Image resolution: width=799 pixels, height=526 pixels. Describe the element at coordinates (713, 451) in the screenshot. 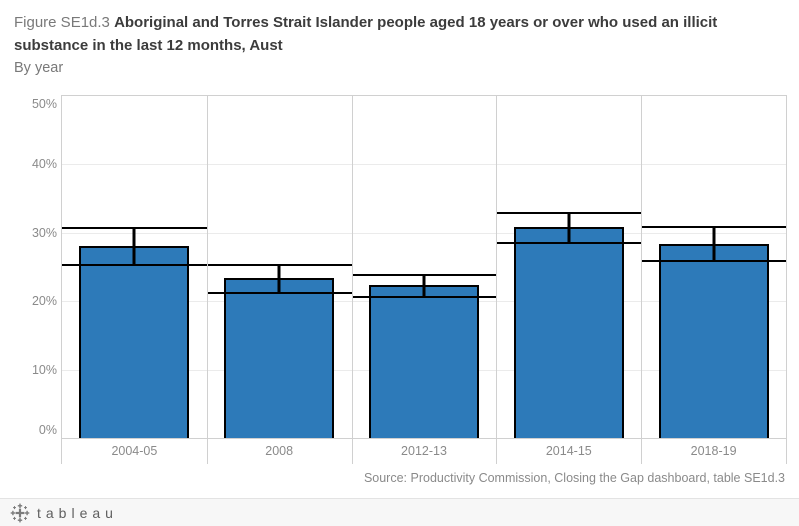

I see `x-tick-label: 2018-19` at that location.